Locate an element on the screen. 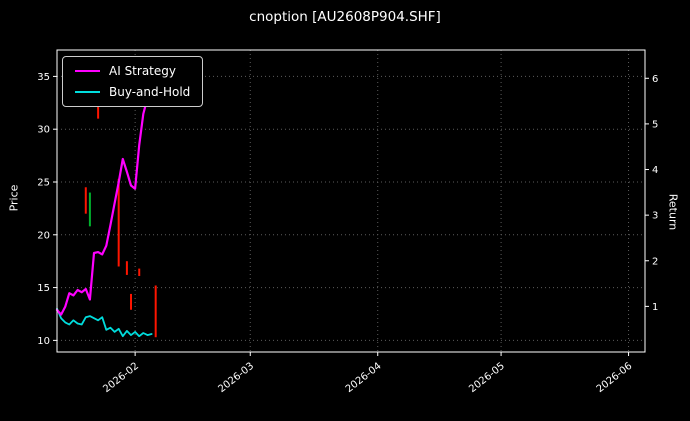 Image resolution: width=690 pixels, height=421 pixels. tick-label: 6 is located at coordinates (655, 79).